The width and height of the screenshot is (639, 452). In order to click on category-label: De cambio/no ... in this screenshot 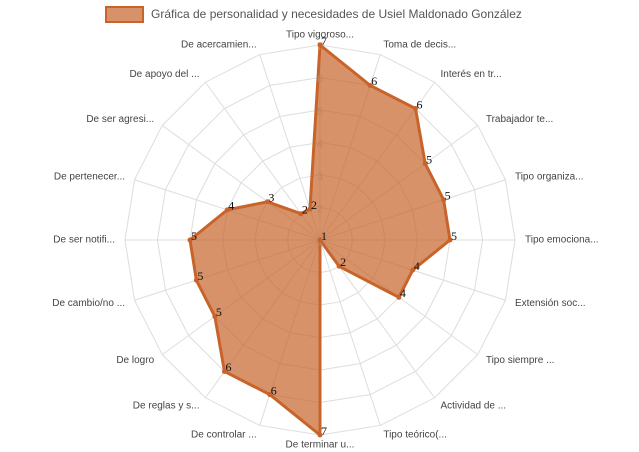, I will do `click(88, 303)`.